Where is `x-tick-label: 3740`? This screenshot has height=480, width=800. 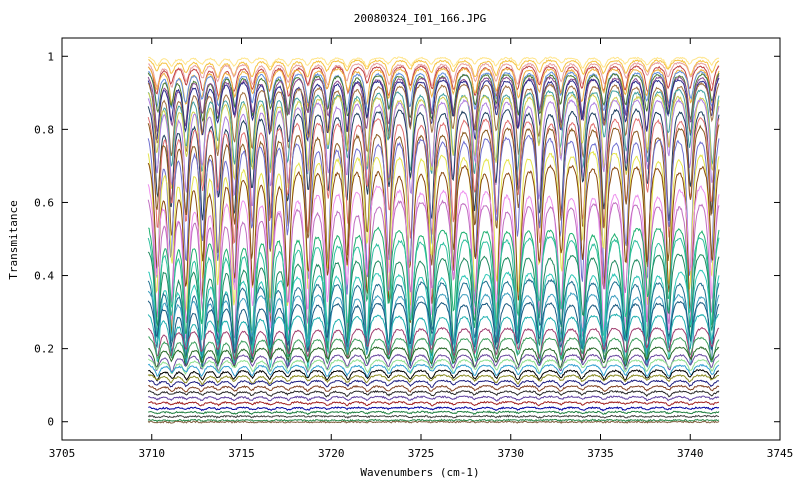 x-tick-label: 3740 is located at coordinates (690, 453).